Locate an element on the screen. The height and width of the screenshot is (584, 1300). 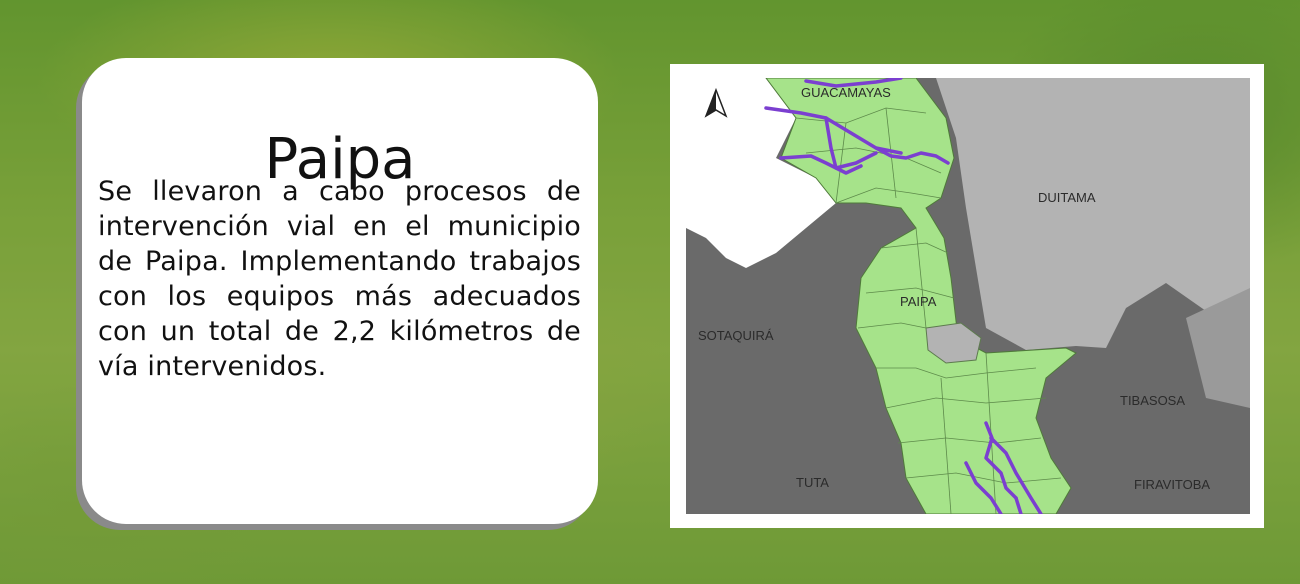
region-blank is located at coordinates (761, 173).